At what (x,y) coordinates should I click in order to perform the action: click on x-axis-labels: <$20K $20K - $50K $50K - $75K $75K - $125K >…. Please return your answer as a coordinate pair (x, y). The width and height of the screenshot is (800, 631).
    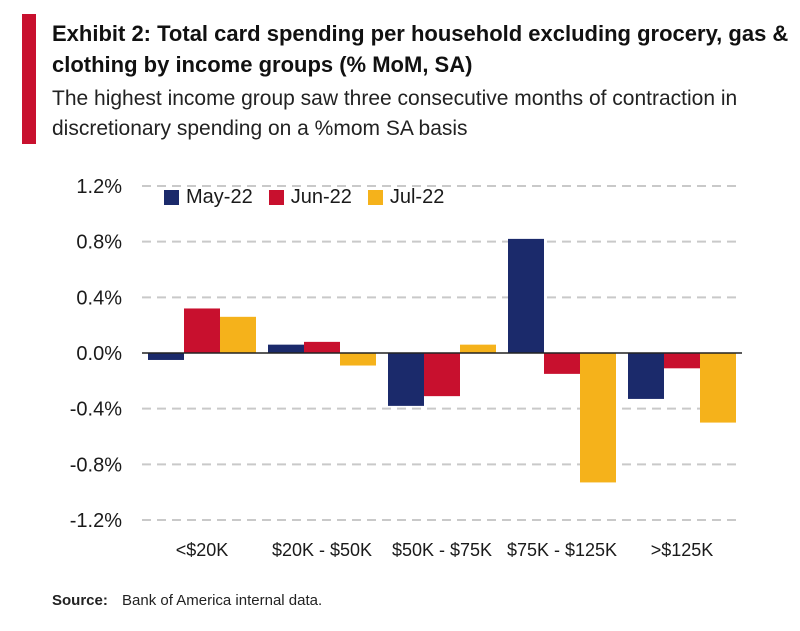
    Looking at the image, I should click on (445, 550).